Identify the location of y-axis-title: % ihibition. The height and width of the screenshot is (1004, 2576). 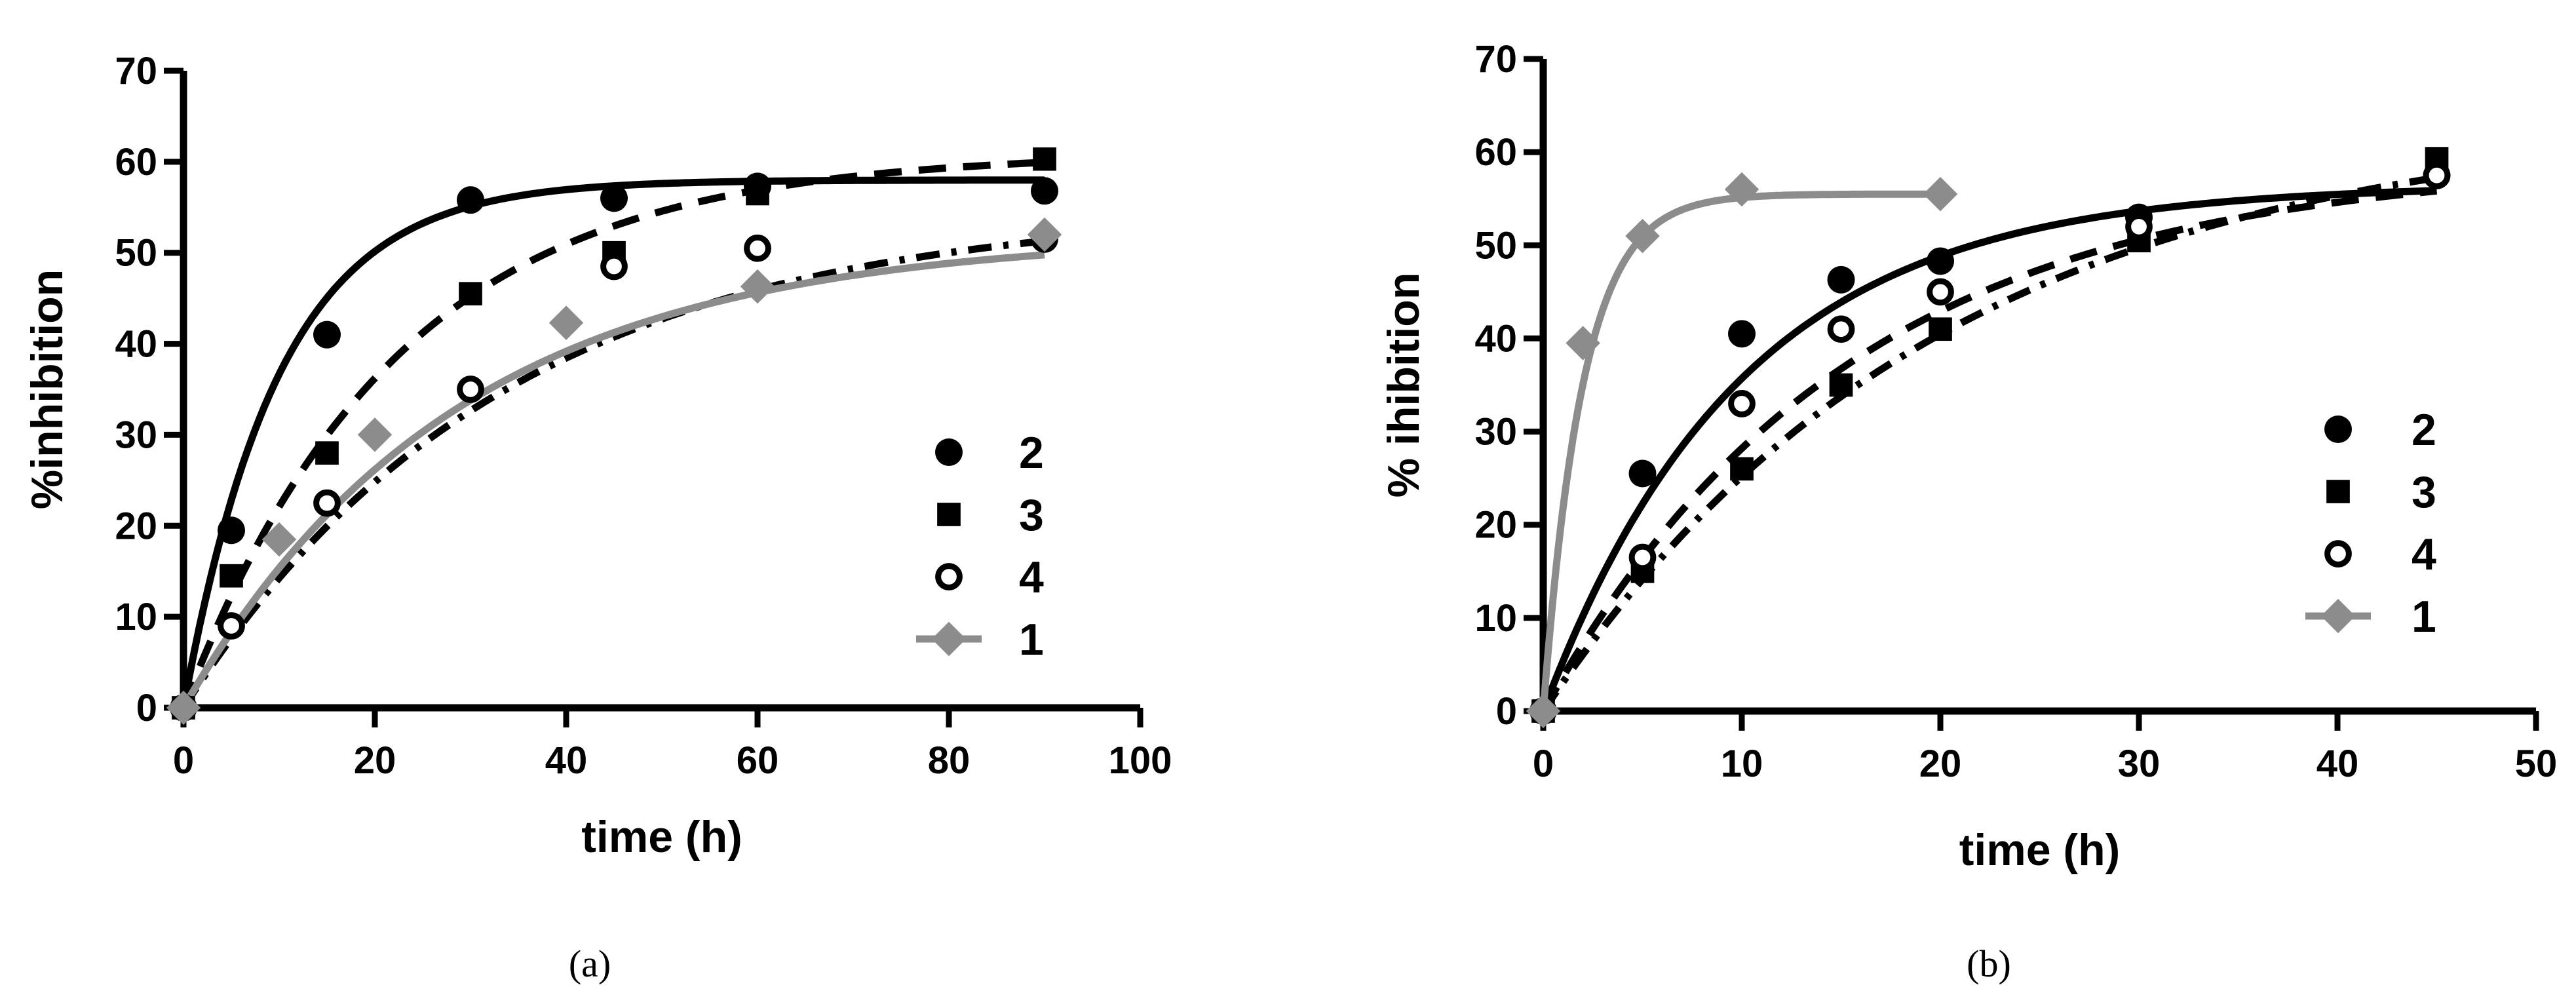
(1404, 386).